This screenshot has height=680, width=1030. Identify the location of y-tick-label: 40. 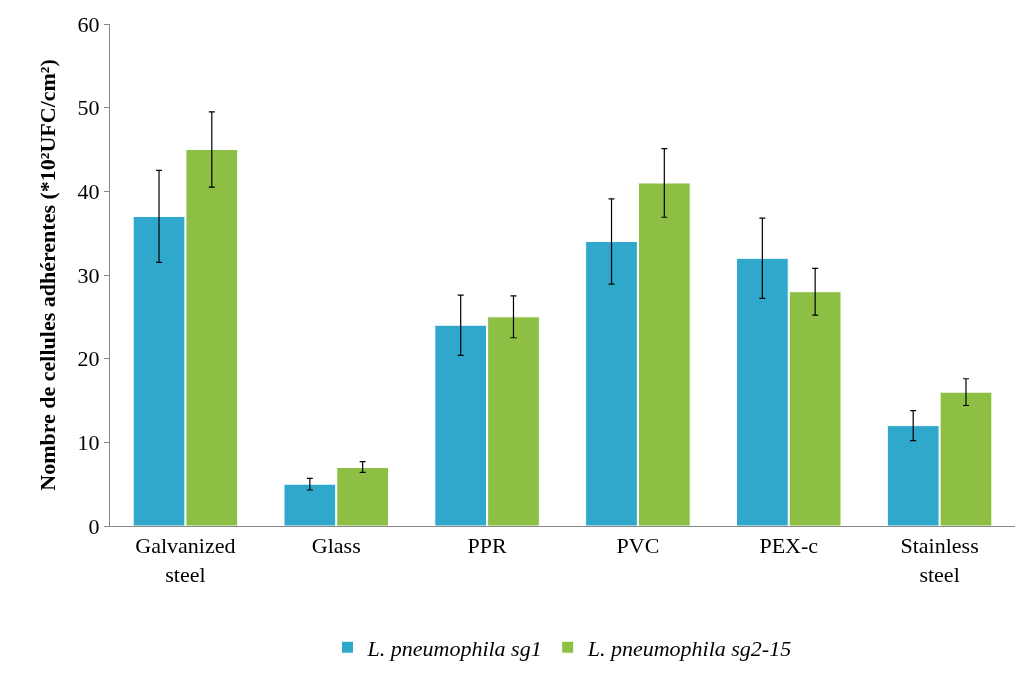
(88, 192).